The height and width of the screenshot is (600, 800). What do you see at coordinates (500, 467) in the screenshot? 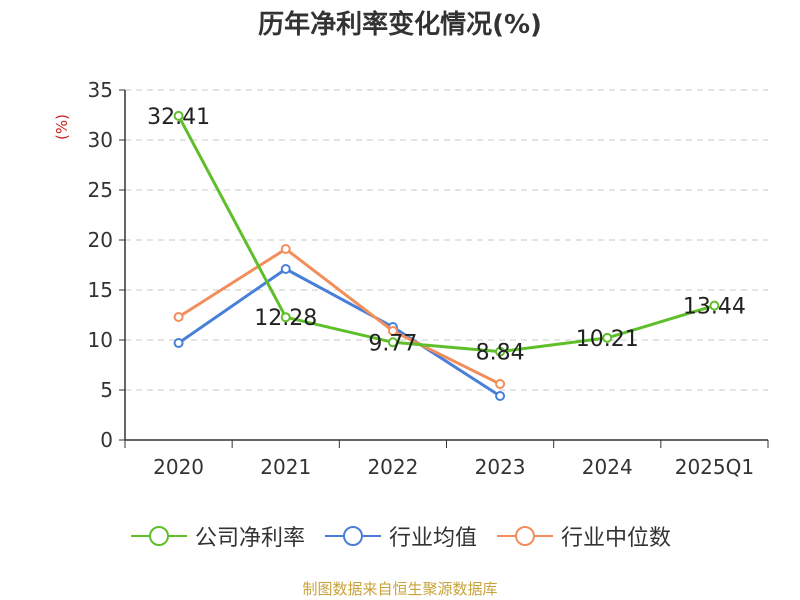
I see `x-tick-label: 2023` at bounding box center [500, 467].